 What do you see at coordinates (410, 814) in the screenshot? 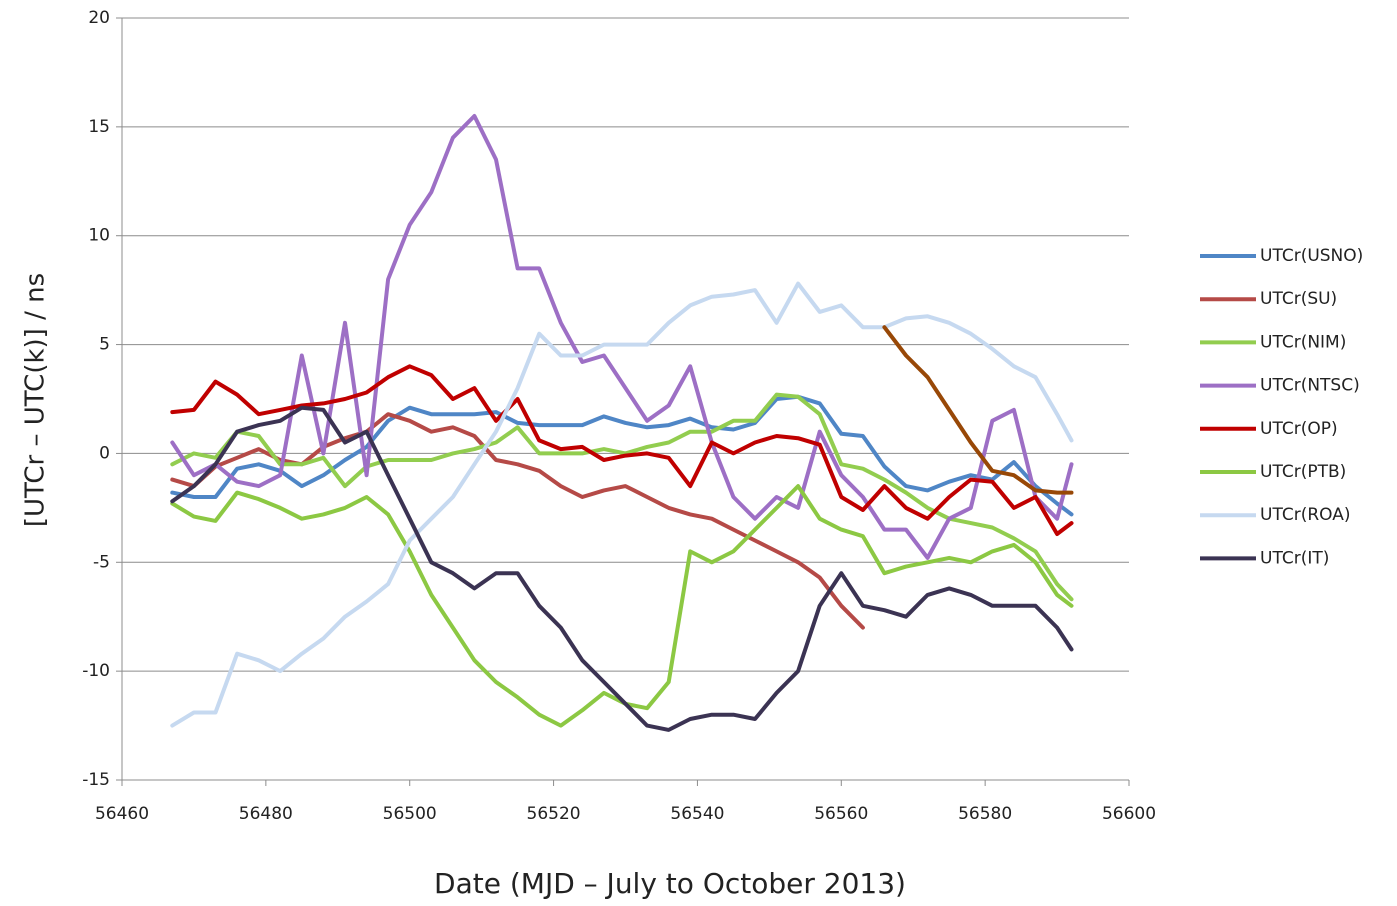
I see `x-tick-label: 56500` at bounding box center [410, 814].